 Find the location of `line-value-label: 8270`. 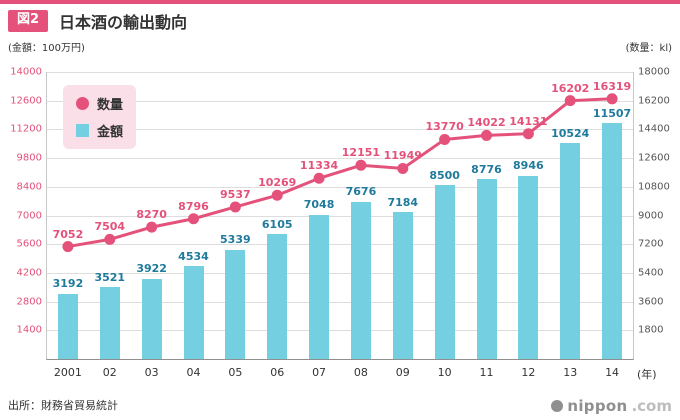

line-value-label: 8270 is located at coordinates (151, 215).